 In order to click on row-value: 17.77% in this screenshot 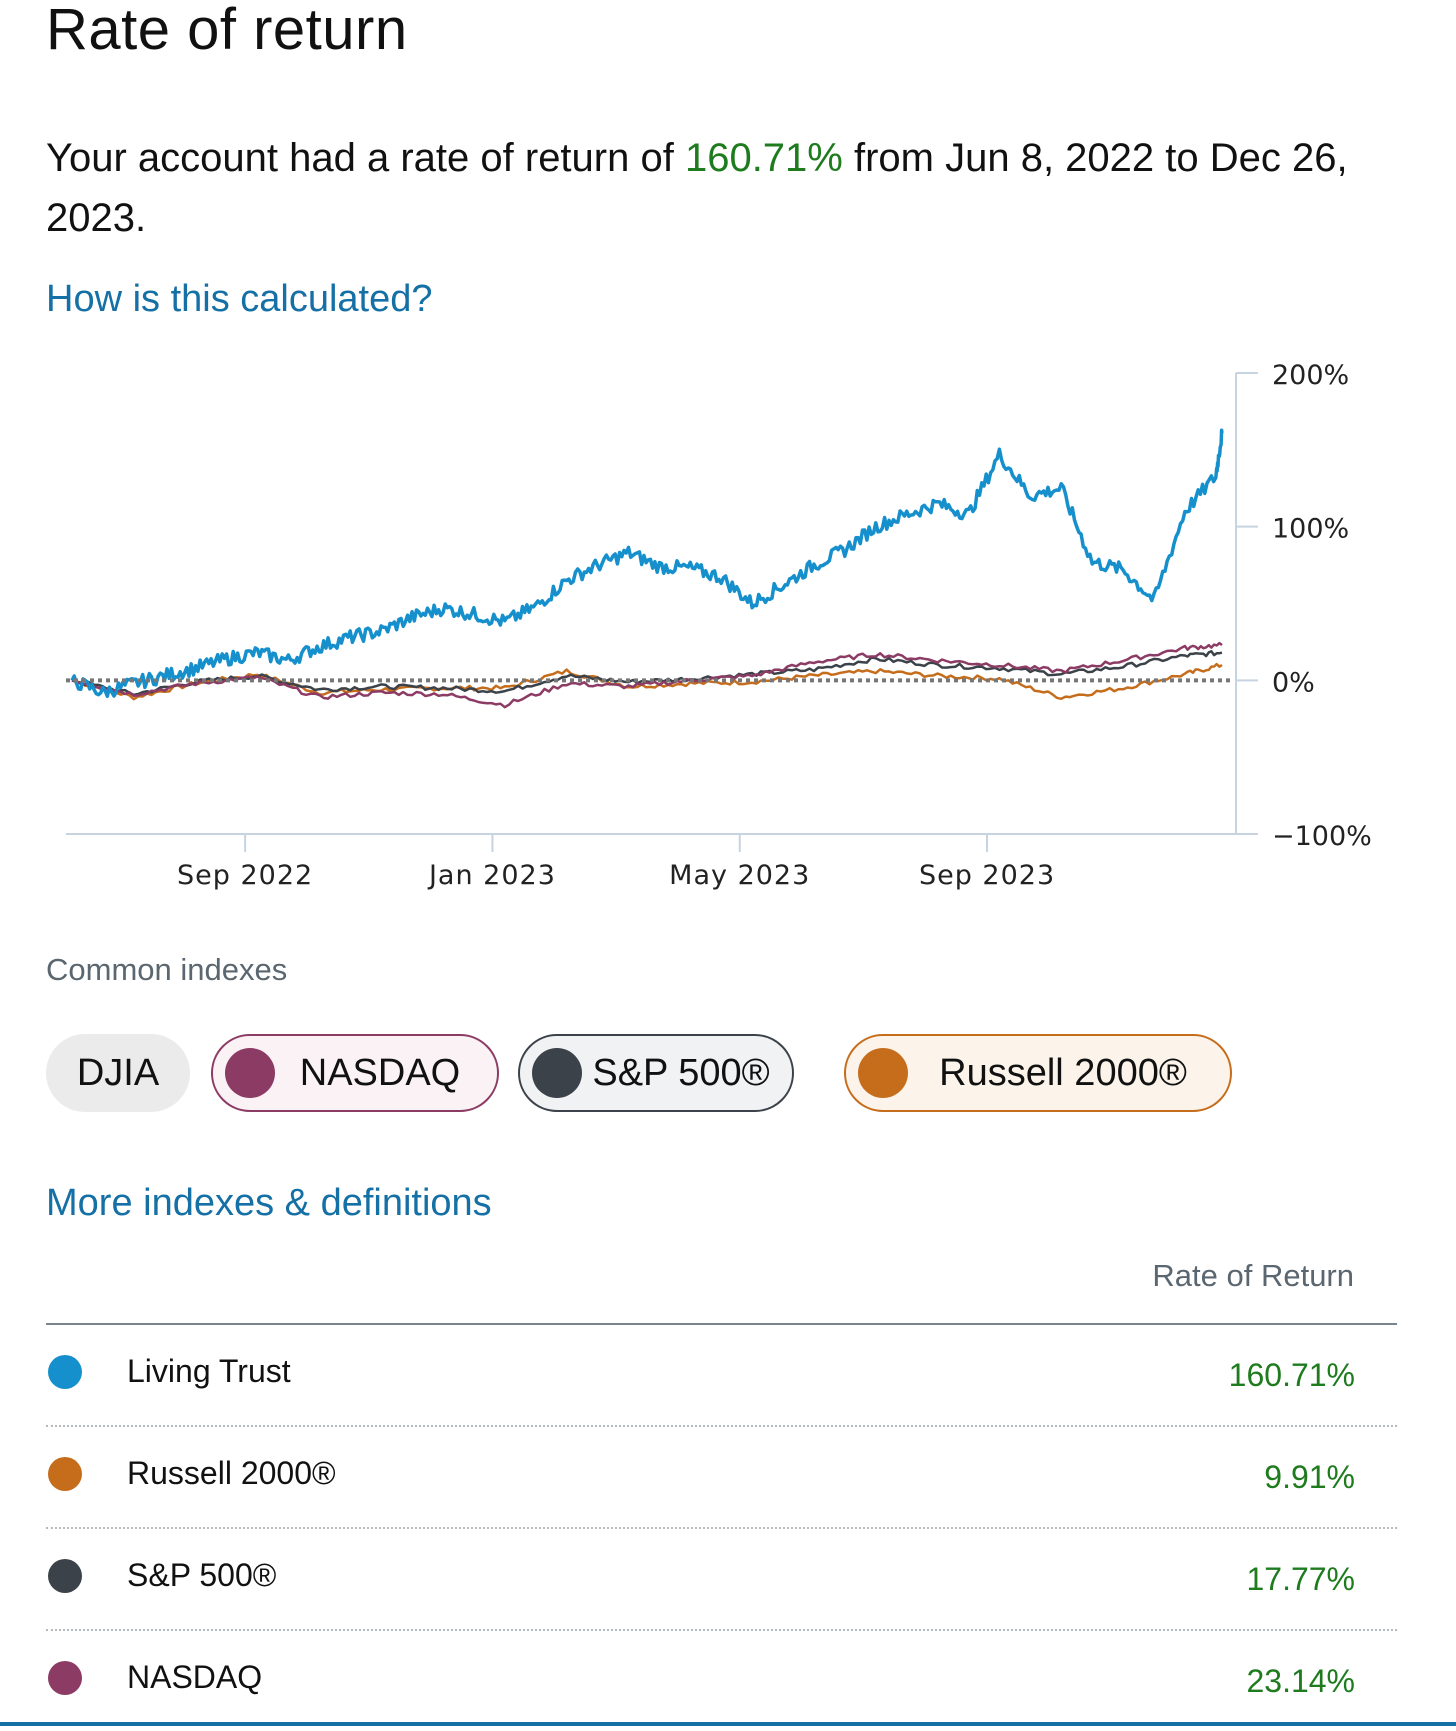, I will do `click(1300, 1579)`.